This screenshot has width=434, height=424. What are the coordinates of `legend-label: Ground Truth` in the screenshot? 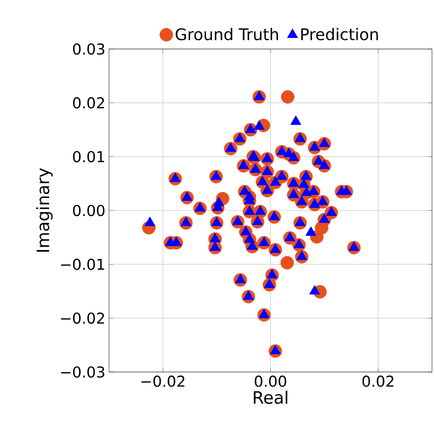 It's located at (227, 34).